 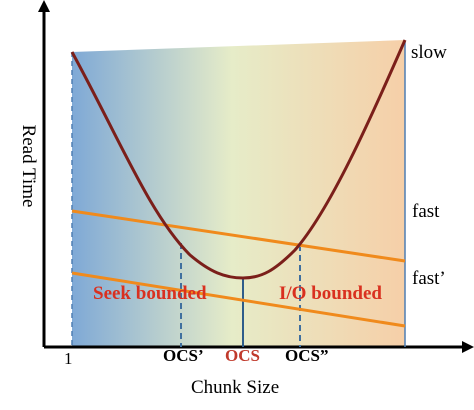 What do you see at coordinates (183, 355) in the screenshot?
I see `ocs-prime-label: OCS’` at bounding box center [183, 355].